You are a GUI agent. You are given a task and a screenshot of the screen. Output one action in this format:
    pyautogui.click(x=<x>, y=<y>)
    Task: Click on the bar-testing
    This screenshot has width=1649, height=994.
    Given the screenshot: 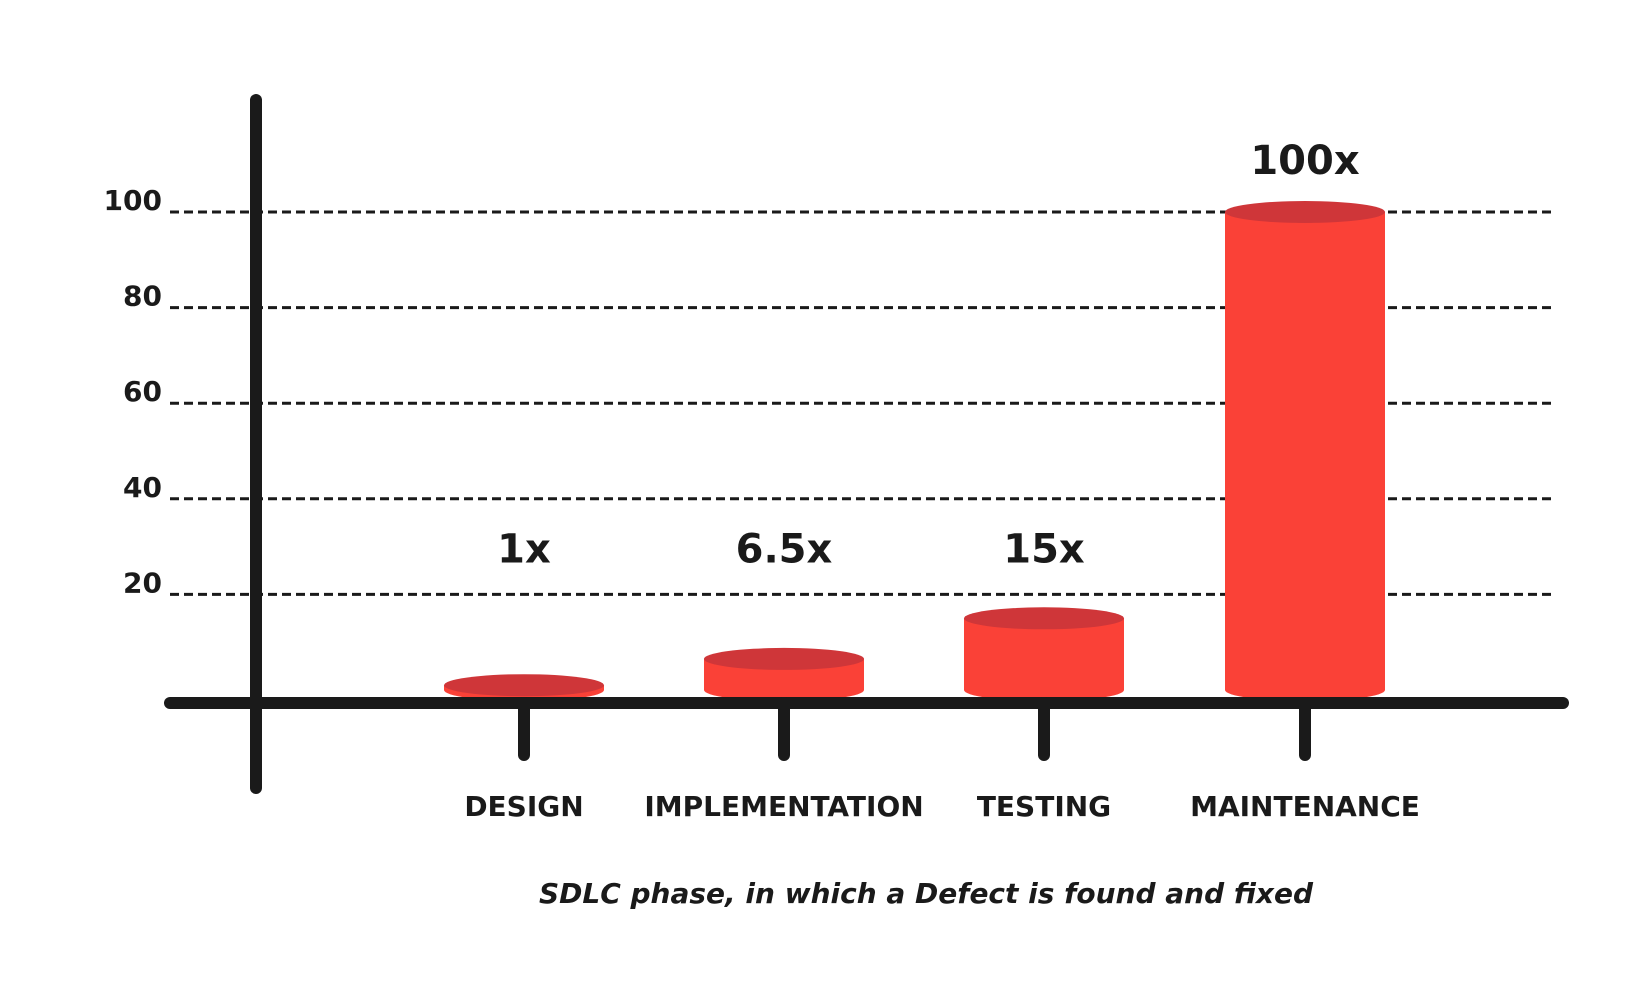 What is the action you would take?
    pyautogui.click(x=1044, y=654)
    